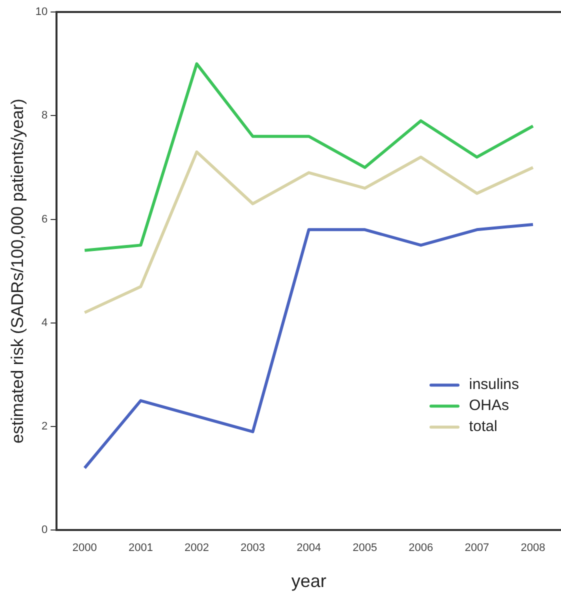  What do you see at coordinates (41, 12) in the screenshot?
I see `y-tick-label: 10` at bounding box center [41, 12].